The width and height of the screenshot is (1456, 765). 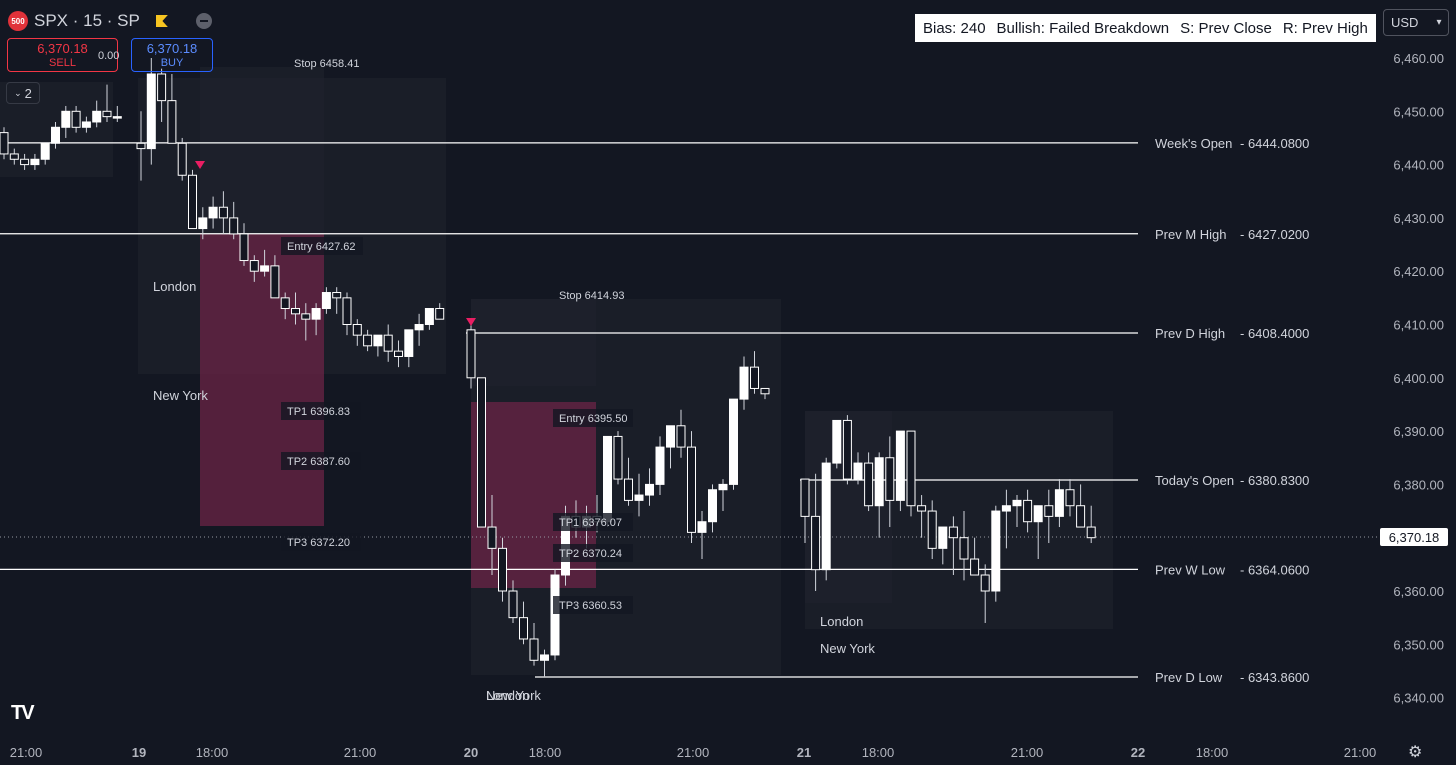 I want to click on price-tick: 6,440.00, so click(x=1418, y=165).